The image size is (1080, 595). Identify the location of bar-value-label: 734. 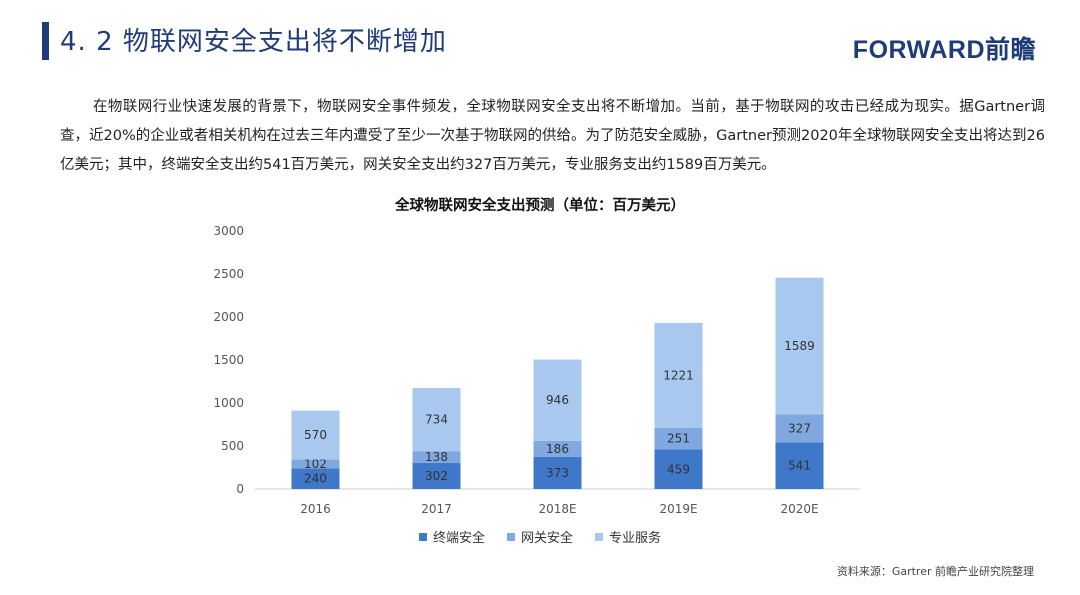
(436, 420).